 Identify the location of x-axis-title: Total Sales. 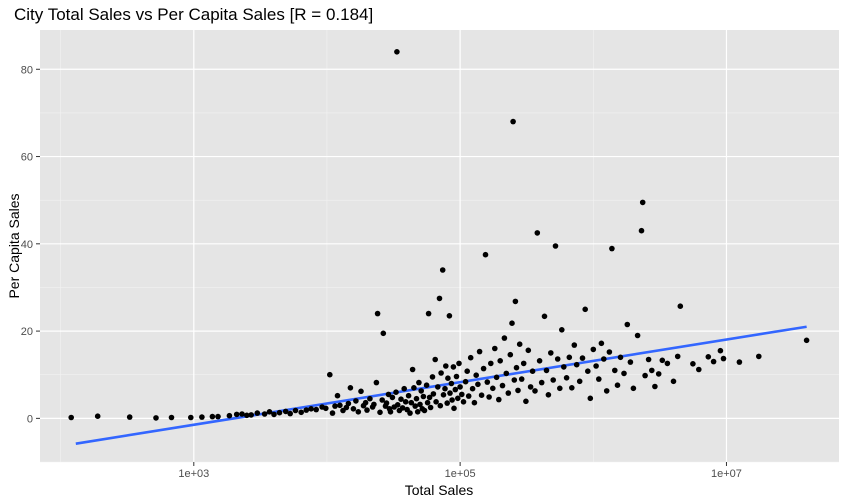
(439, 490).